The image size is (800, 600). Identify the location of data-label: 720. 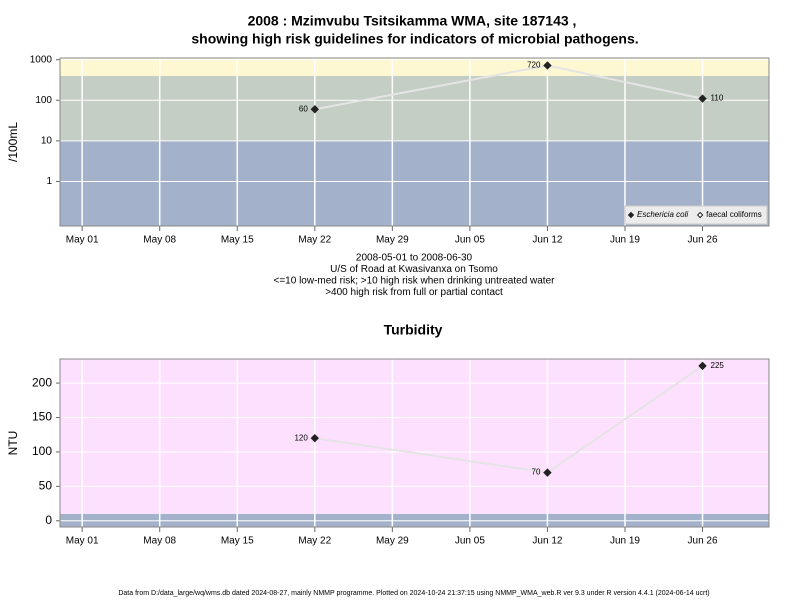
(534, 65).